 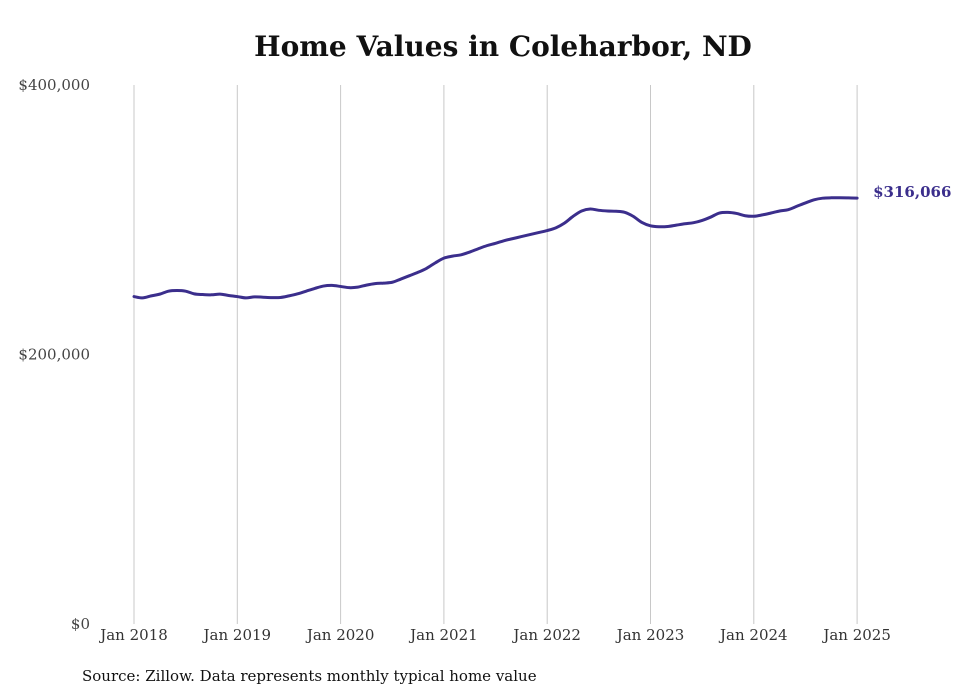 What do you see at coordinates (546, 635) in the screenshot?
I see `x-tick-label: Jan 2022` at bounding box center [546, 635].